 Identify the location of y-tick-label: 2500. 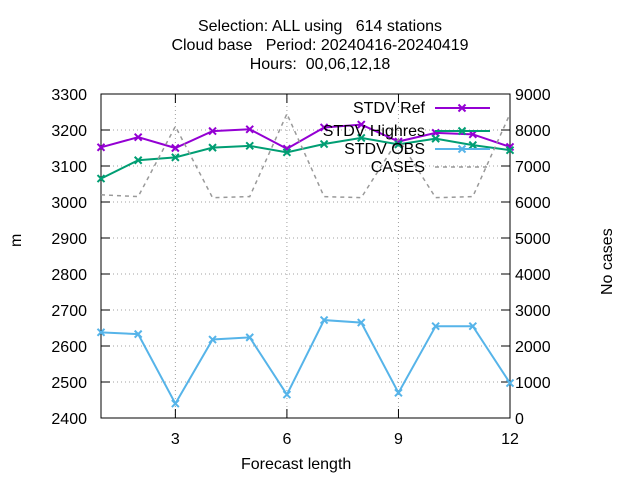
(69, 383).